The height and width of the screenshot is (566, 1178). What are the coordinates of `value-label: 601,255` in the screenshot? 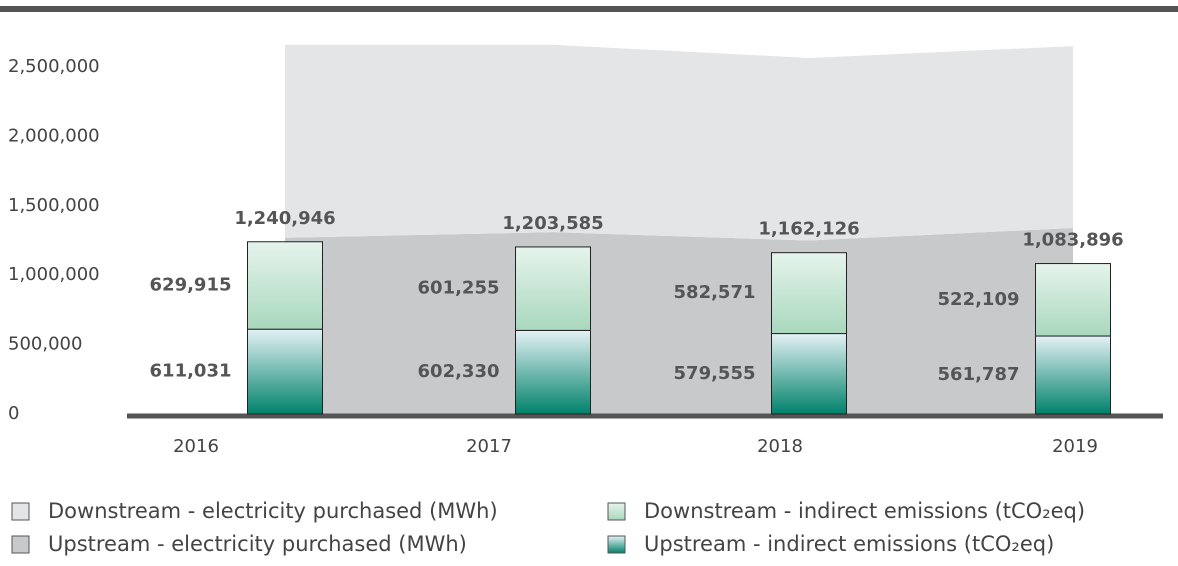 It's located at (459, 288).